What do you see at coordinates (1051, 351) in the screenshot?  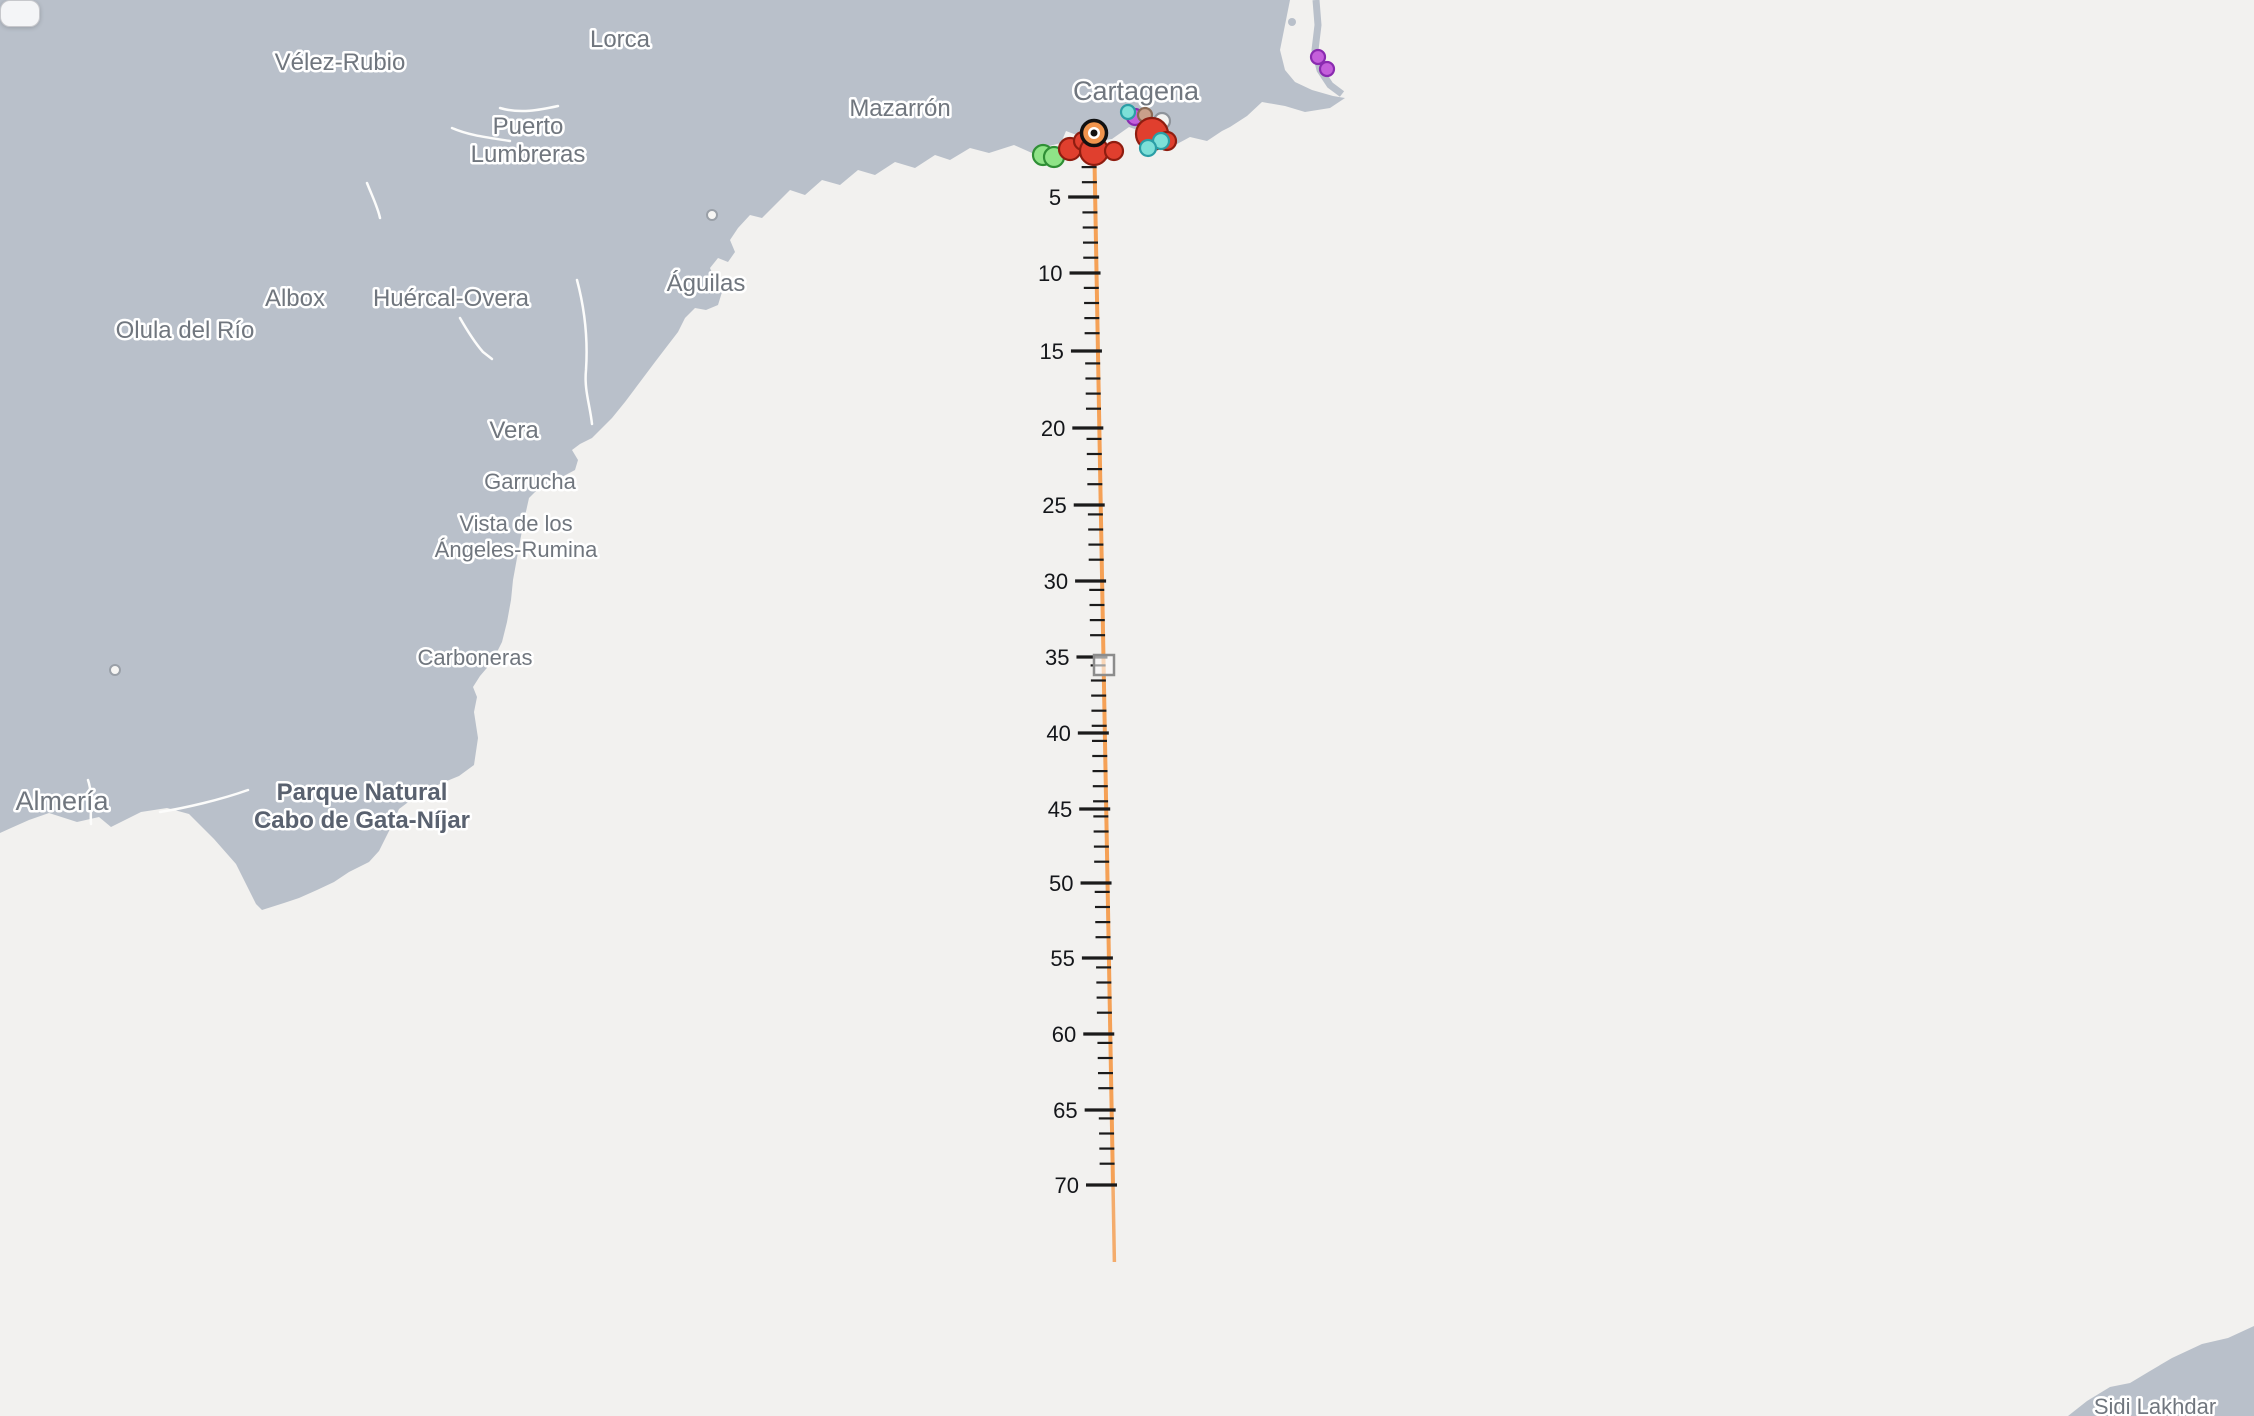 I see `track-distance-label: 15` at bounding box center [1051, 351].